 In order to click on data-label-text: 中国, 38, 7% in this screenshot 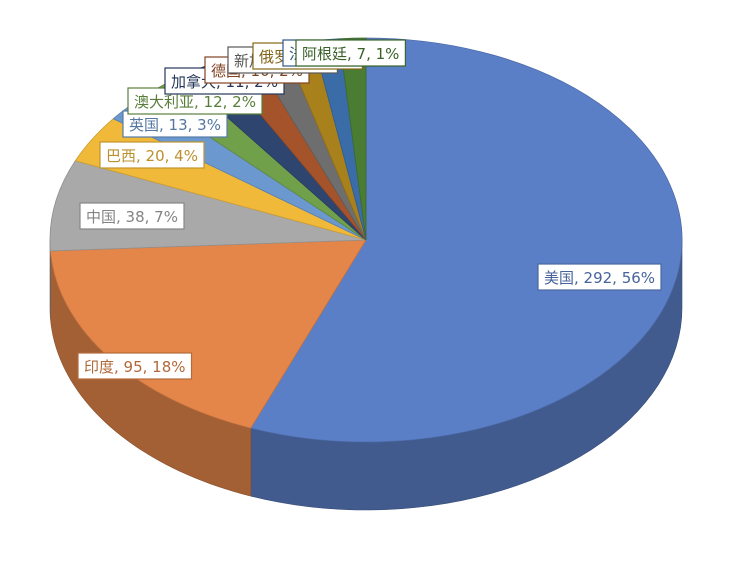, I will do `click(132, 217)`.